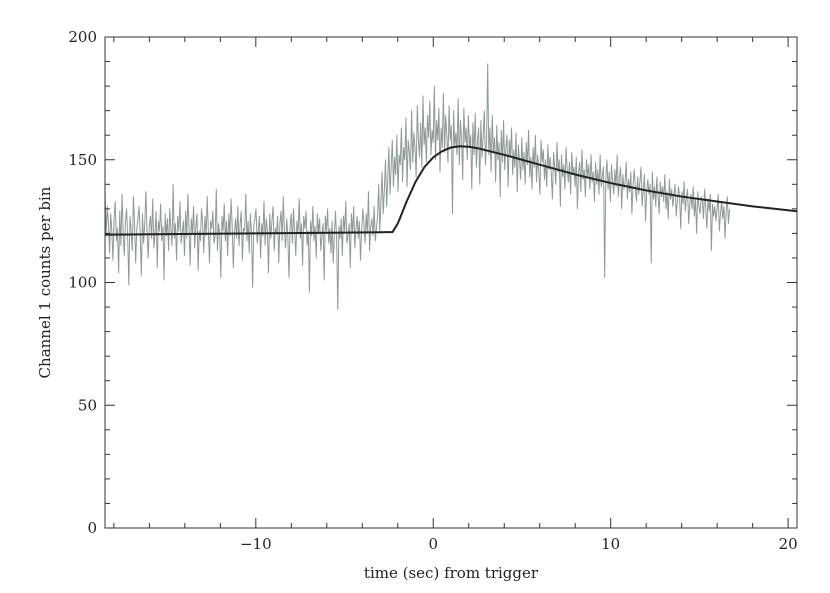 The height and width of the screenshot is (593, 830). What do you see at coordinates (451, 573) in the screenshot?
I see `x-axis-label: time (sec) from trigger` at bounding box center [451, 573].